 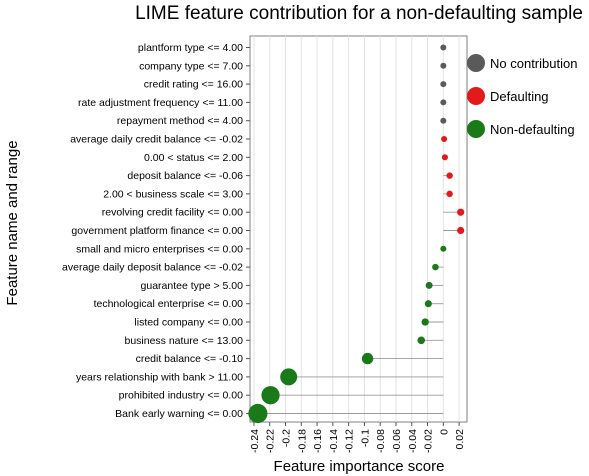 What do you see at coordinates (191, 66) in the screenshot?
I see `feature-label: company type <= 7.00` at bounding box center [191, 66].